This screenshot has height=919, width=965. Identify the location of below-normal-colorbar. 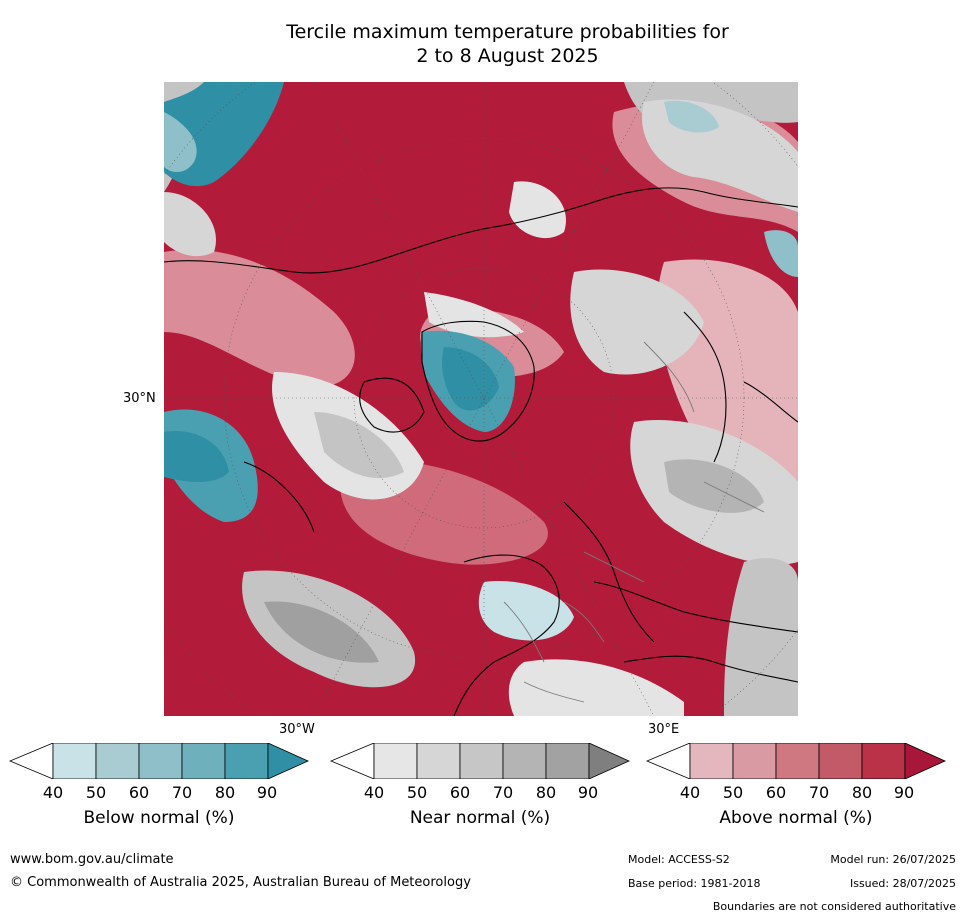
(159, 761).